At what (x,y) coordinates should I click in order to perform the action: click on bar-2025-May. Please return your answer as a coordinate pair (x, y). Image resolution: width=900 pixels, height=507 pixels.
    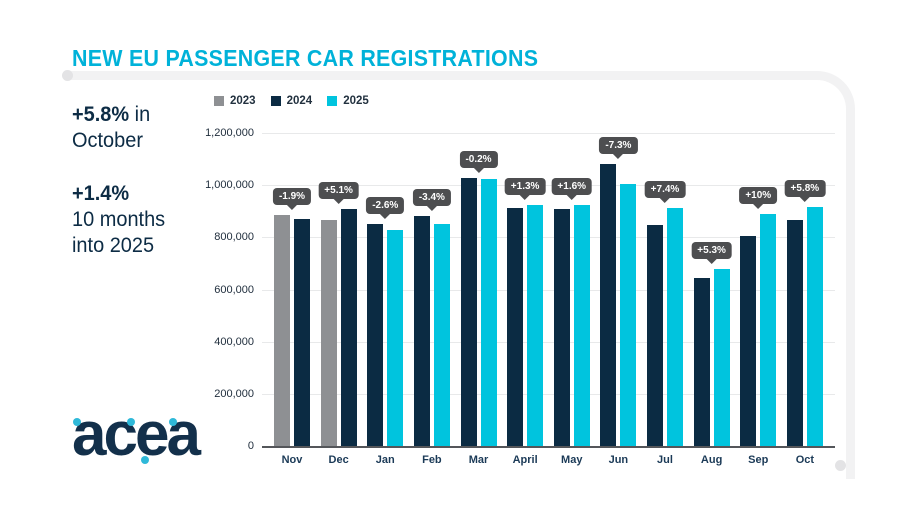
    Looking at the image, I should click on (581, 325).